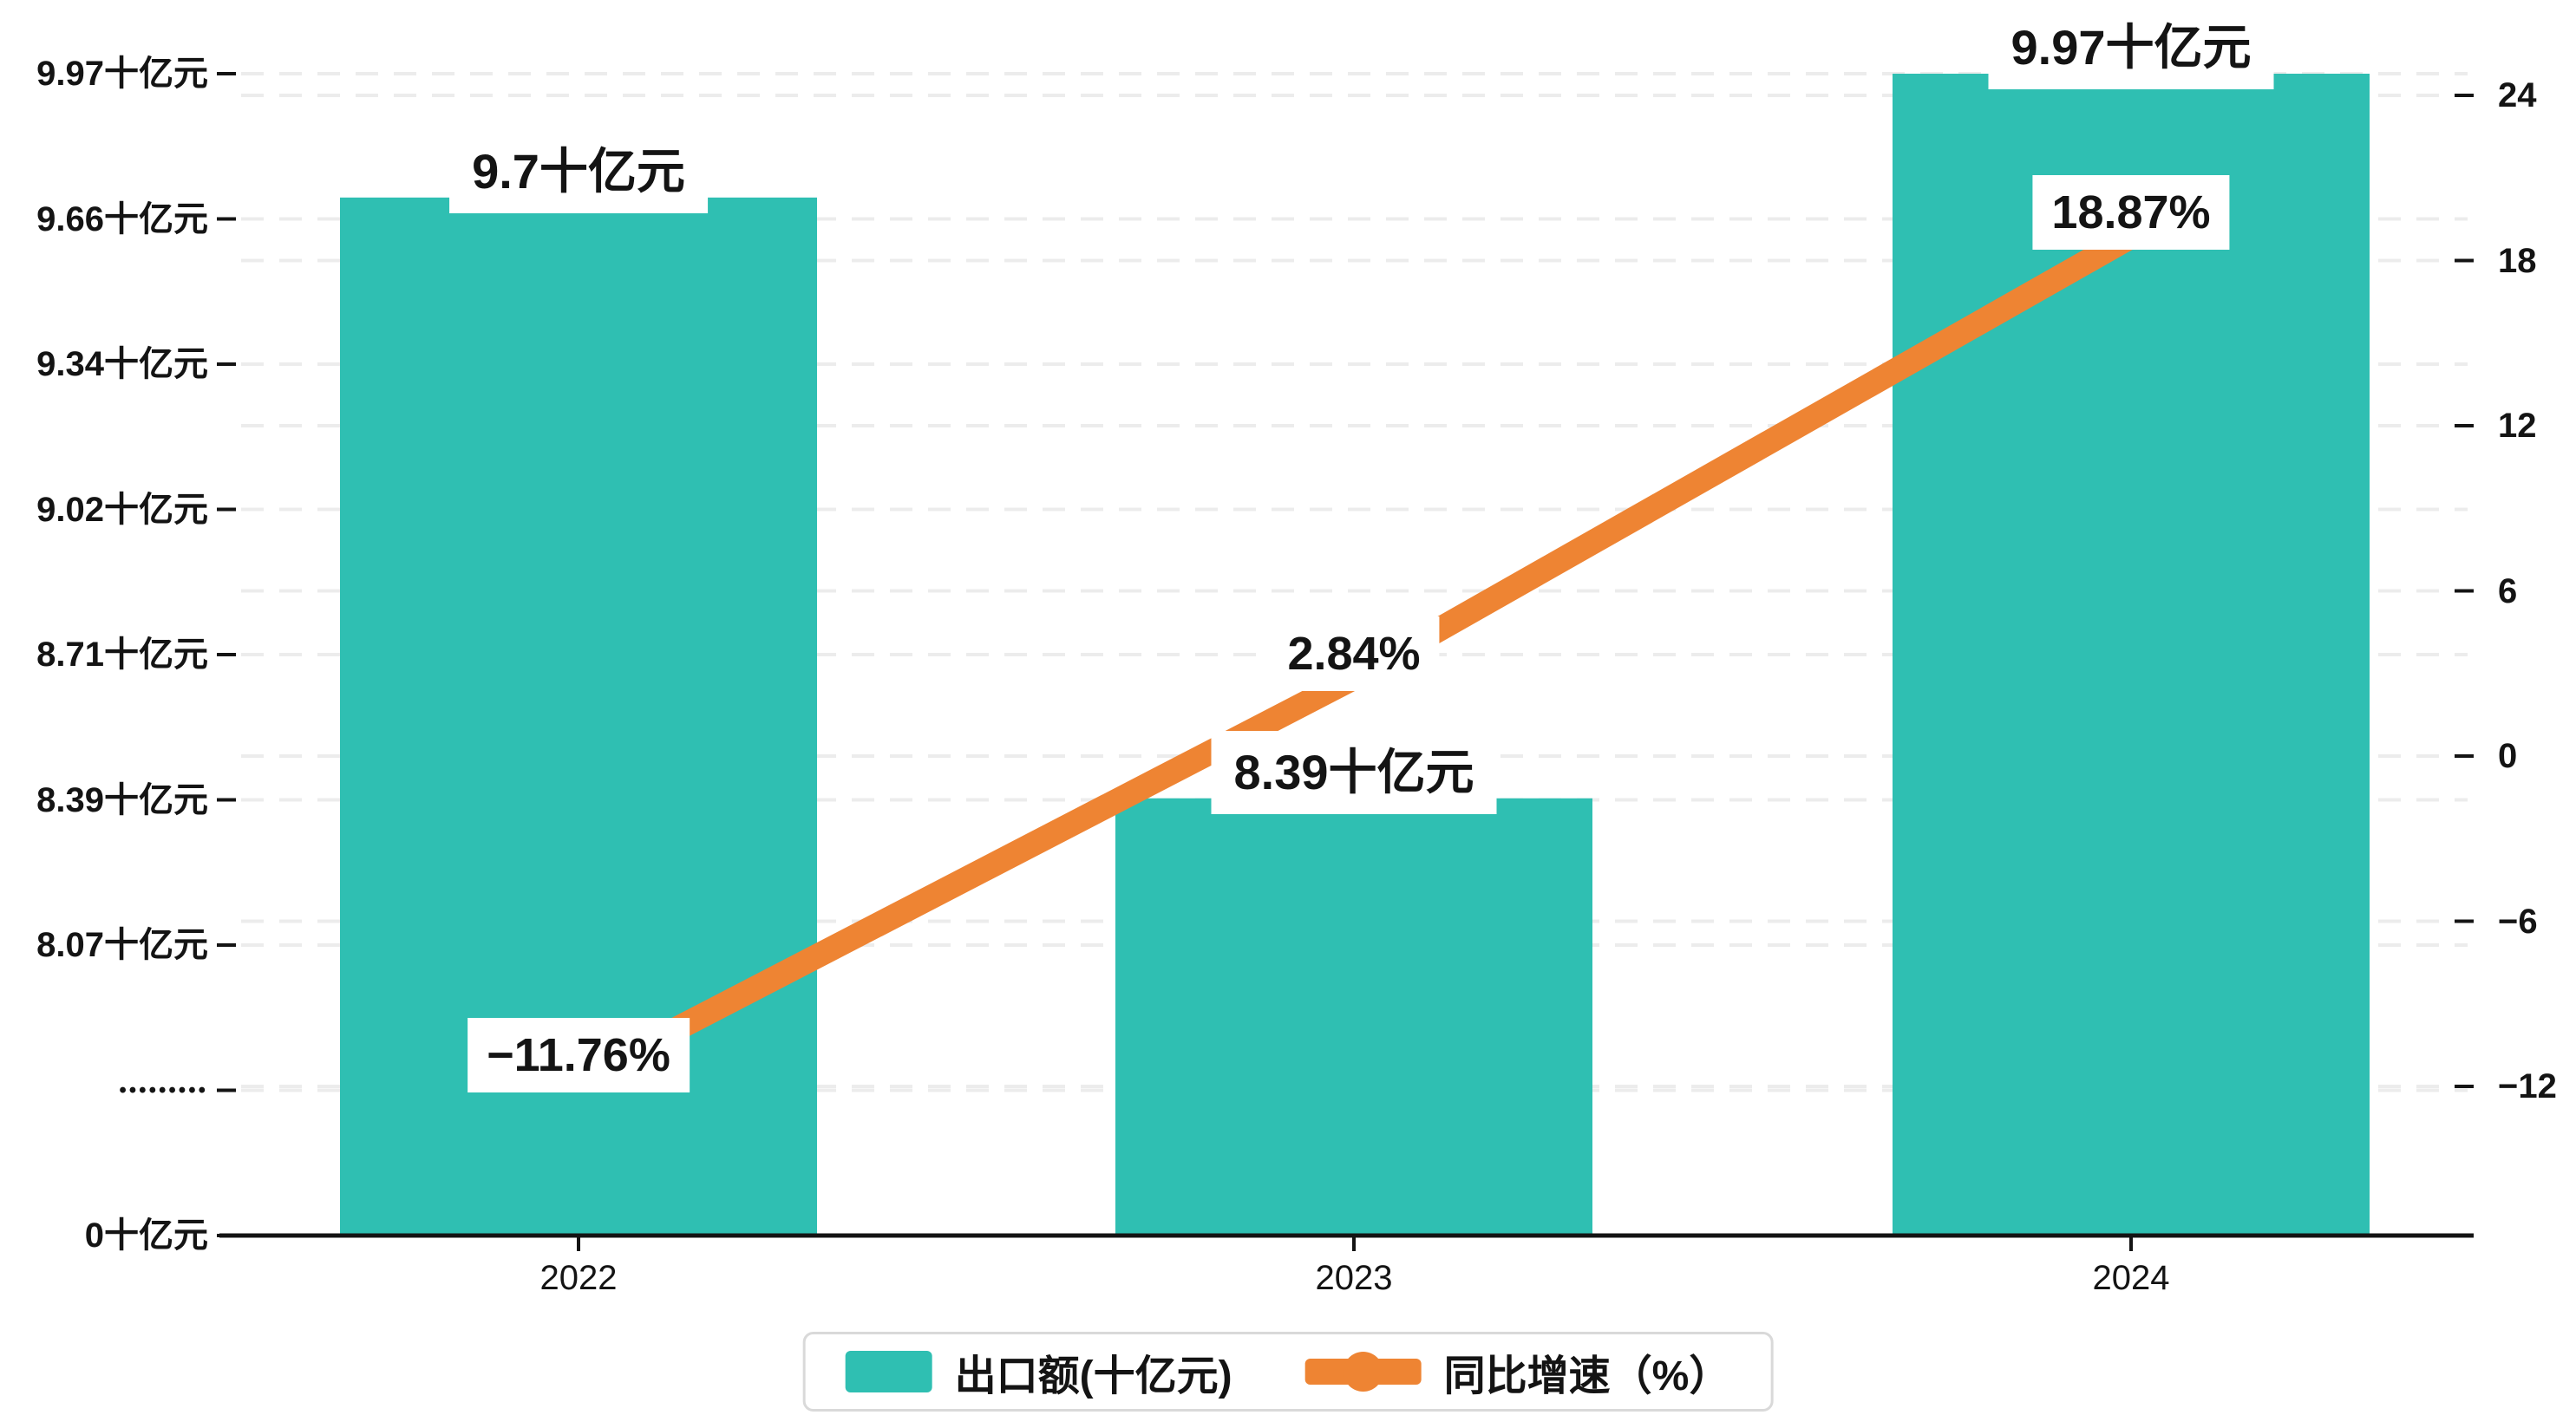  I want to click on bar-value-label: 9.7十亿元, so click(578, 171).